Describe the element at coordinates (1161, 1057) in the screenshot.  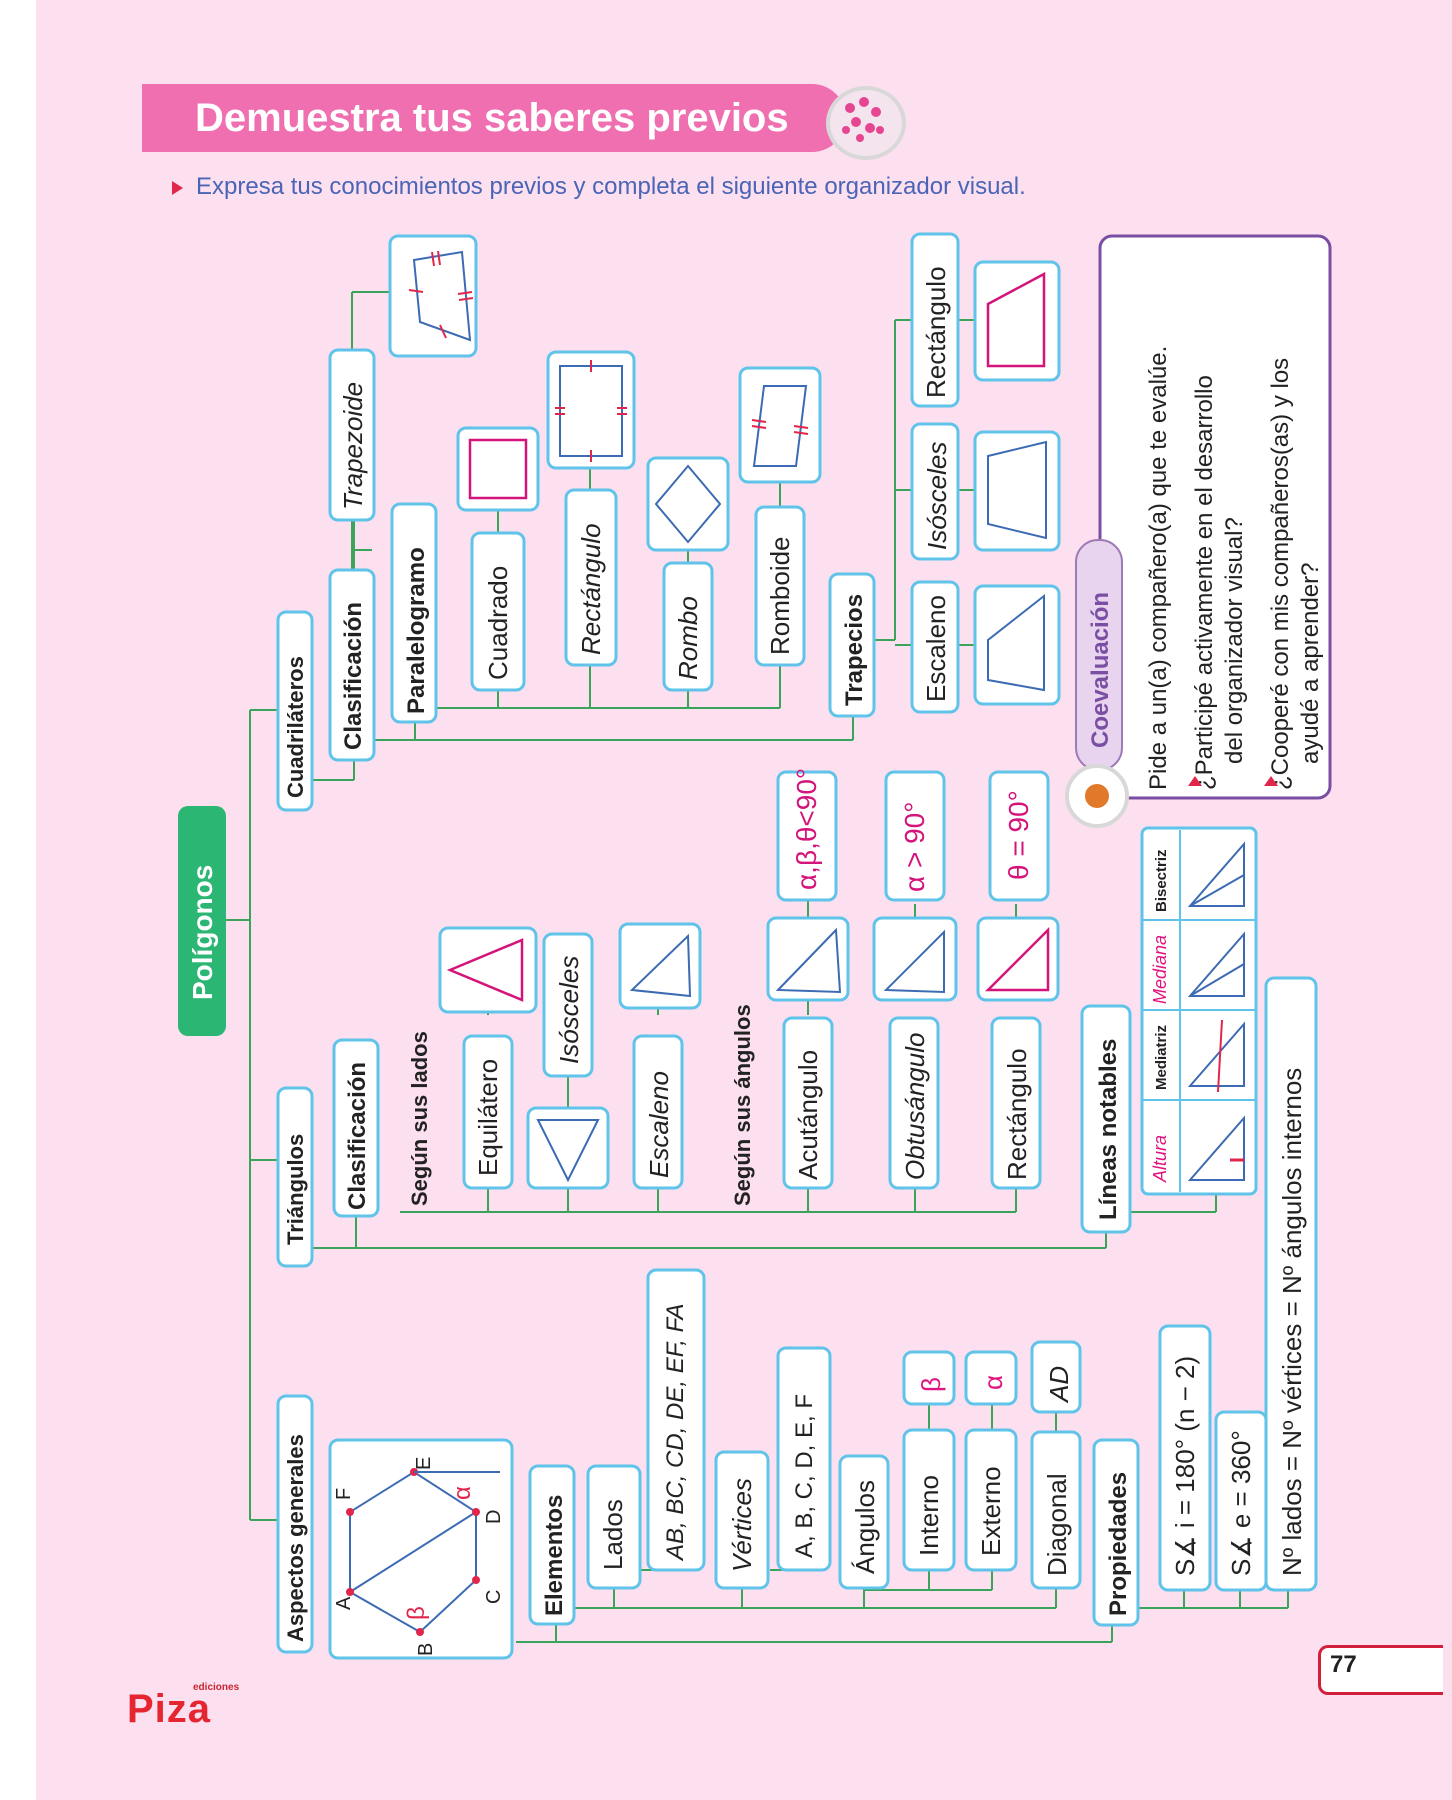
I see `linea-mediatriz-label: Mediatriz` at that location.